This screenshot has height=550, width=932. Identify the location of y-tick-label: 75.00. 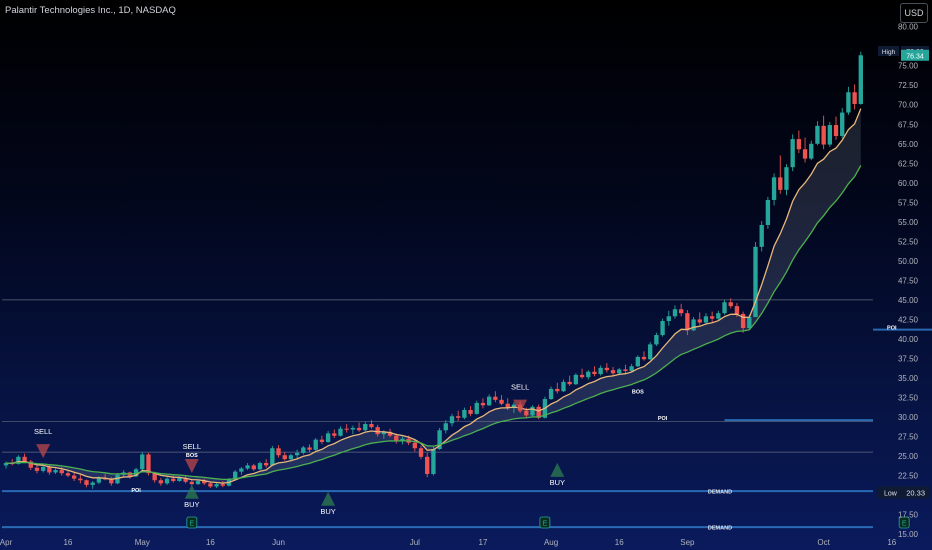
(908, 66).